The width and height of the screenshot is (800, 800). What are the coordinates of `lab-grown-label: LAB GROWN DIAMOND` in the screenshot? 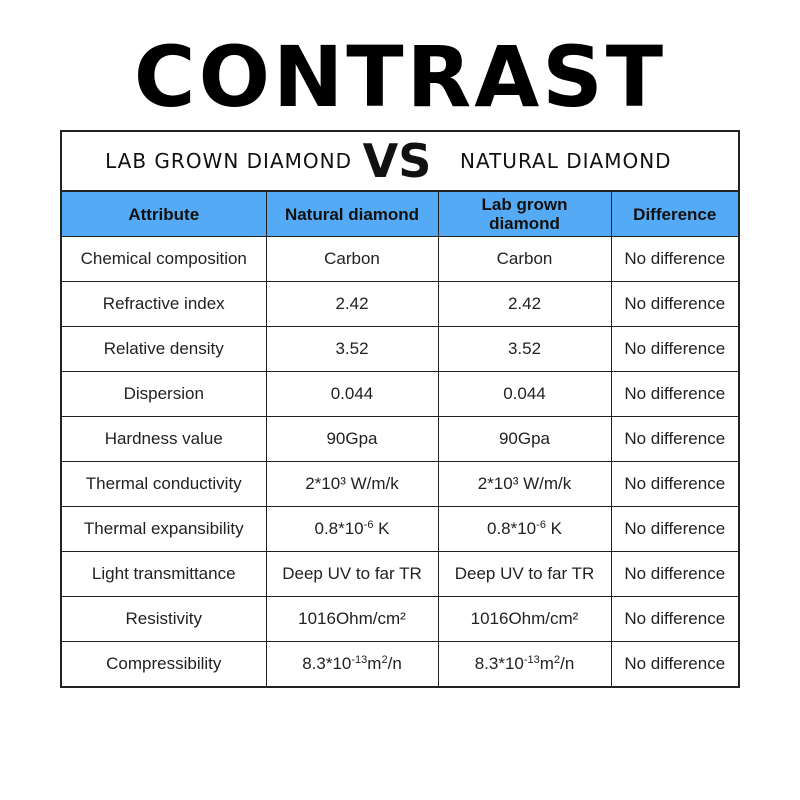 It's located at (228, 161).